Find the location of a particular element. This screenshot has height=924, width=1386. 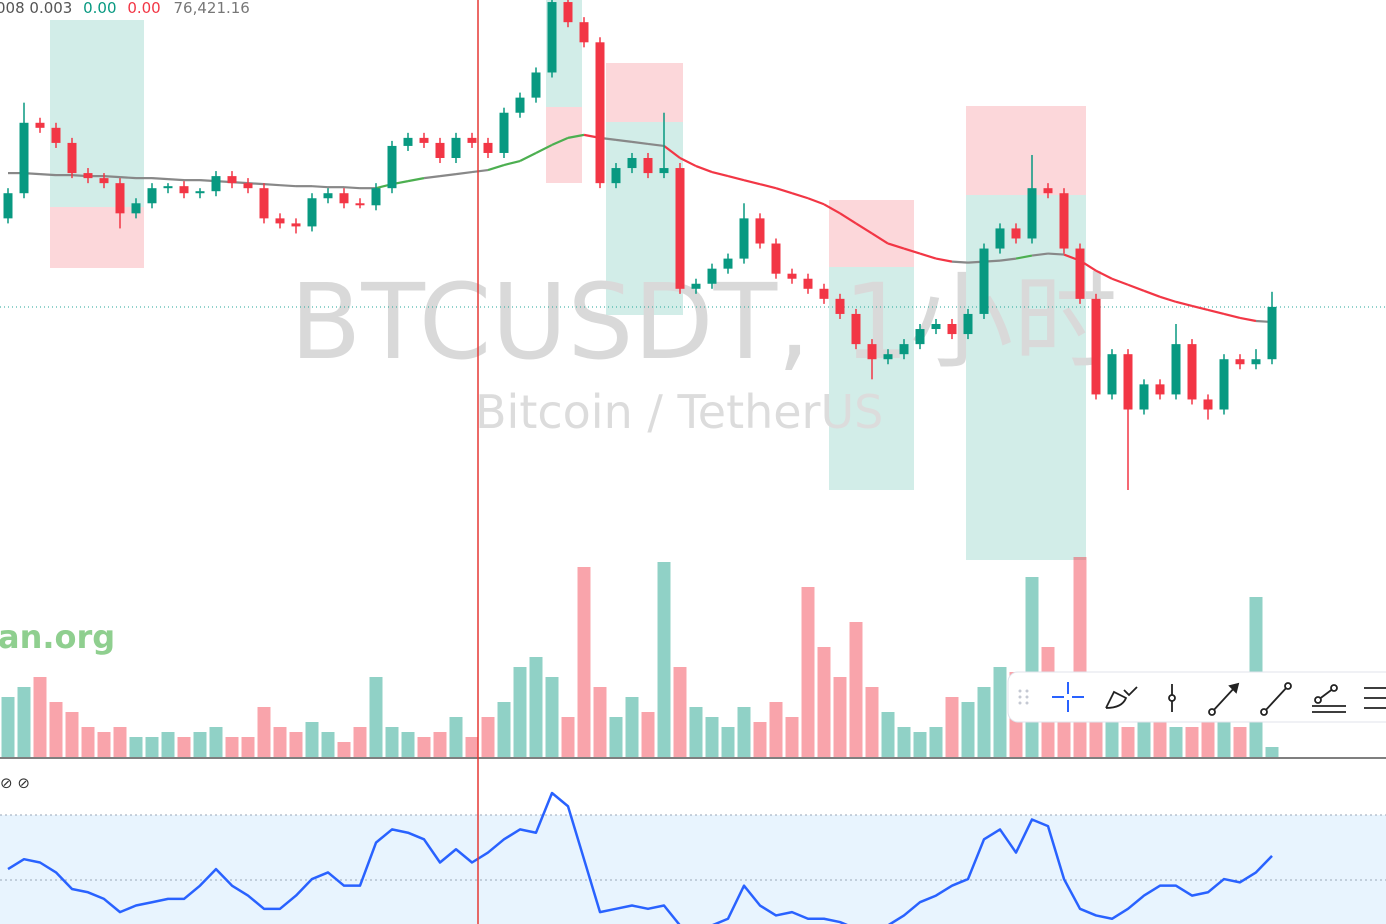

vertical-line-tool is located at coordinates (1172, 698).